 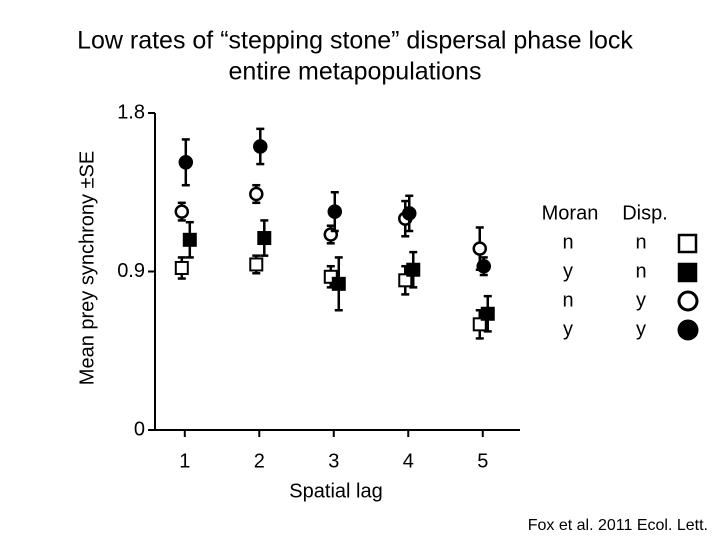 I want to click on legend-header: Disp., so click(x=645, y=213).